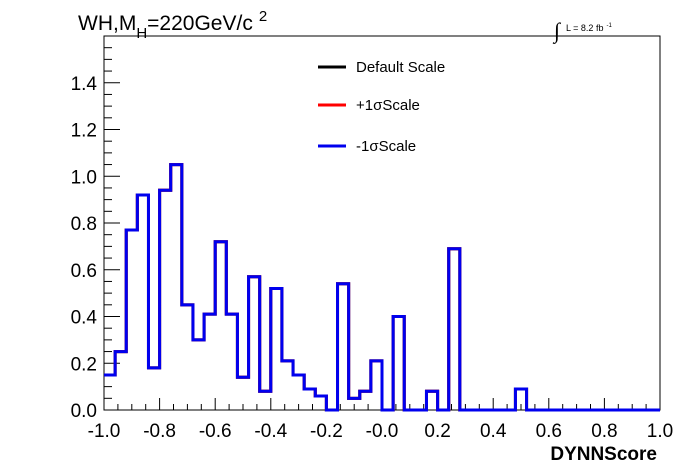 The image size is (696, 472). Describe the element at coordinates (660, 431) in the screenshot. I see `x-tick-label: 1.0` at that location.